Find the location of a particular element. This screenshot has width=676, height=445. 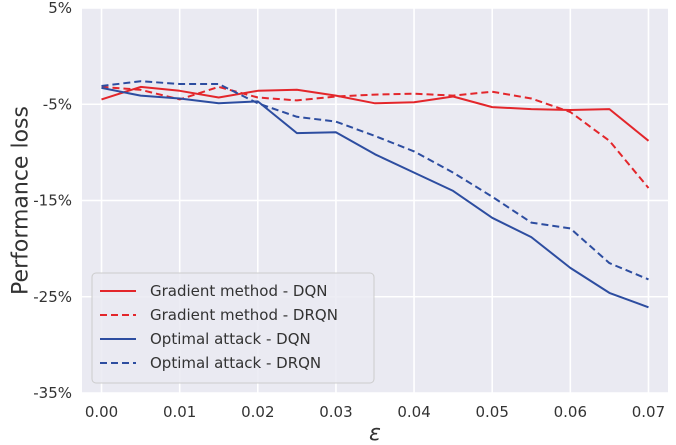

legend-frame is located at coordinates (233, 328).